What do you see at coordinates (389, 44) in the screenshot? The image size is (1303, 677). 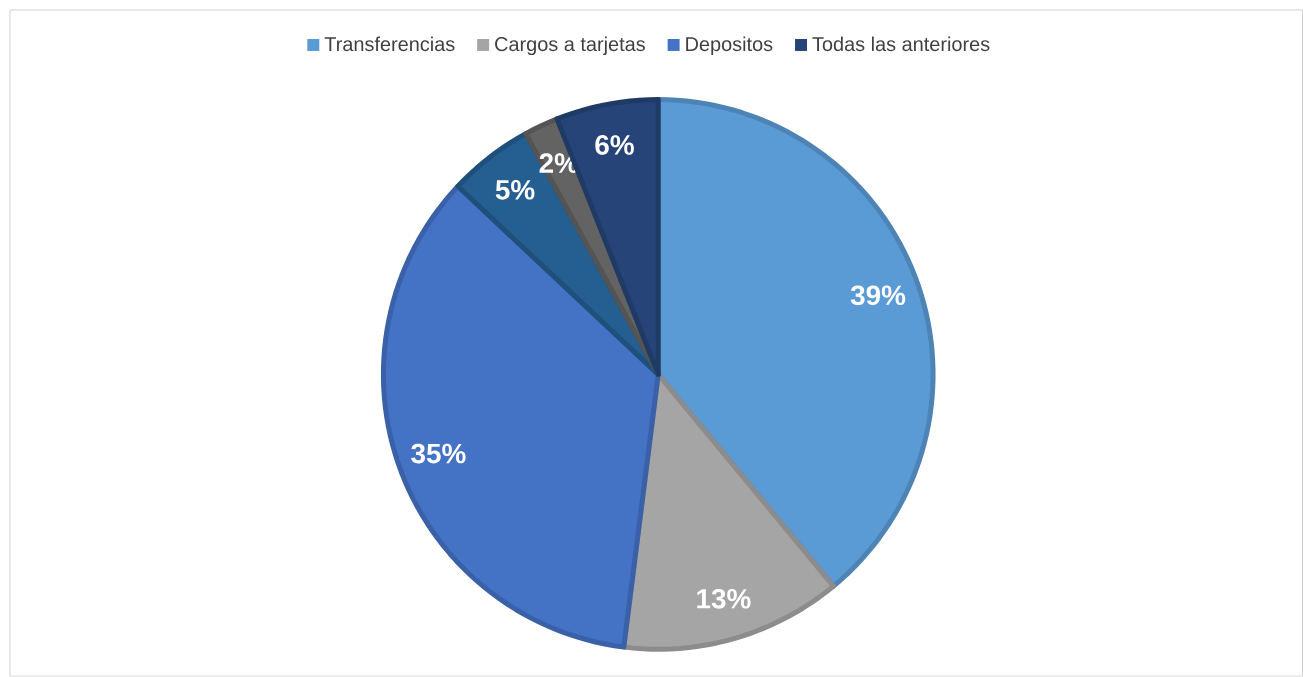 I see `legend-label: Transferencias` at bounding box center [389, 44].